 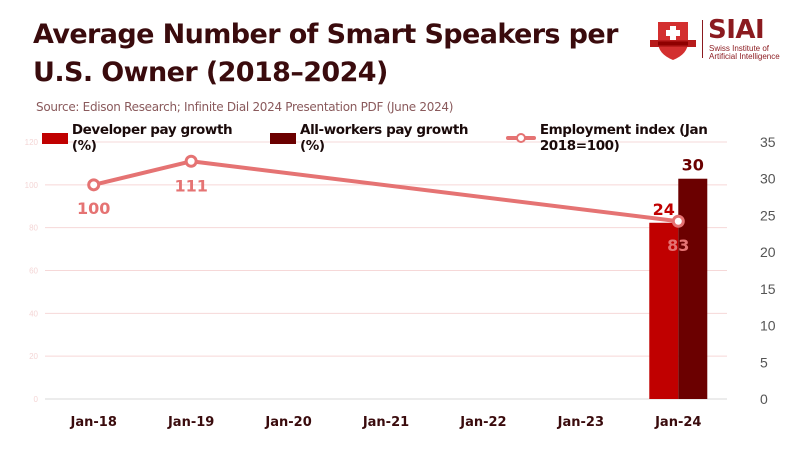 I want to click on employment-point-label: 111, so click(x=190, y=185).